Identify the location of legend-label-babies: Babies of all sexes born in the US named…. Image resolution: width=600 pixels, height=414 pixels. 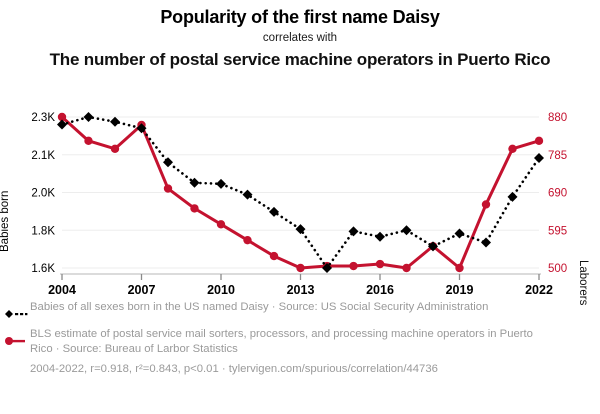
(259, 307).